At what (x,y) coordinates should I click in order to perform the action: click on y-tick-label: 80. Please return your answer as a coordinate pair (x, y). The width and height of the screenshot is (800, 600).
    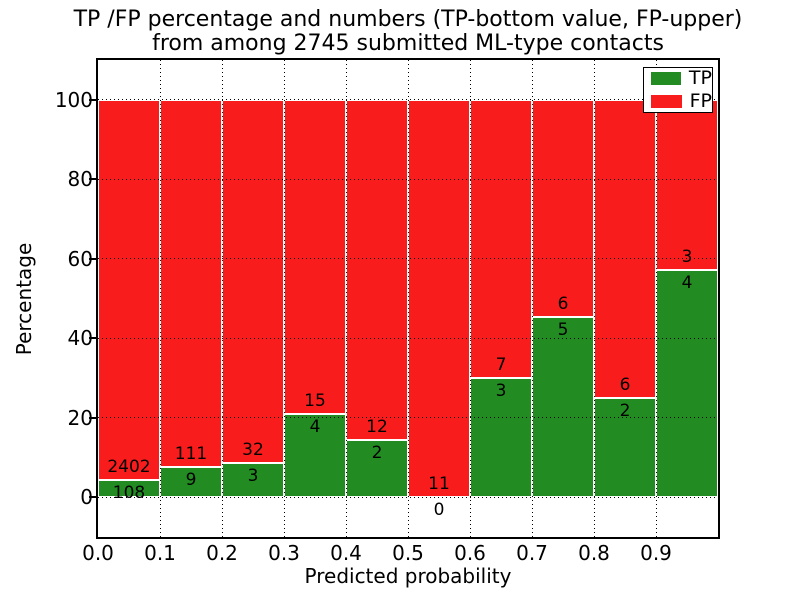
    Looking at the image, I should click on (80, 179).